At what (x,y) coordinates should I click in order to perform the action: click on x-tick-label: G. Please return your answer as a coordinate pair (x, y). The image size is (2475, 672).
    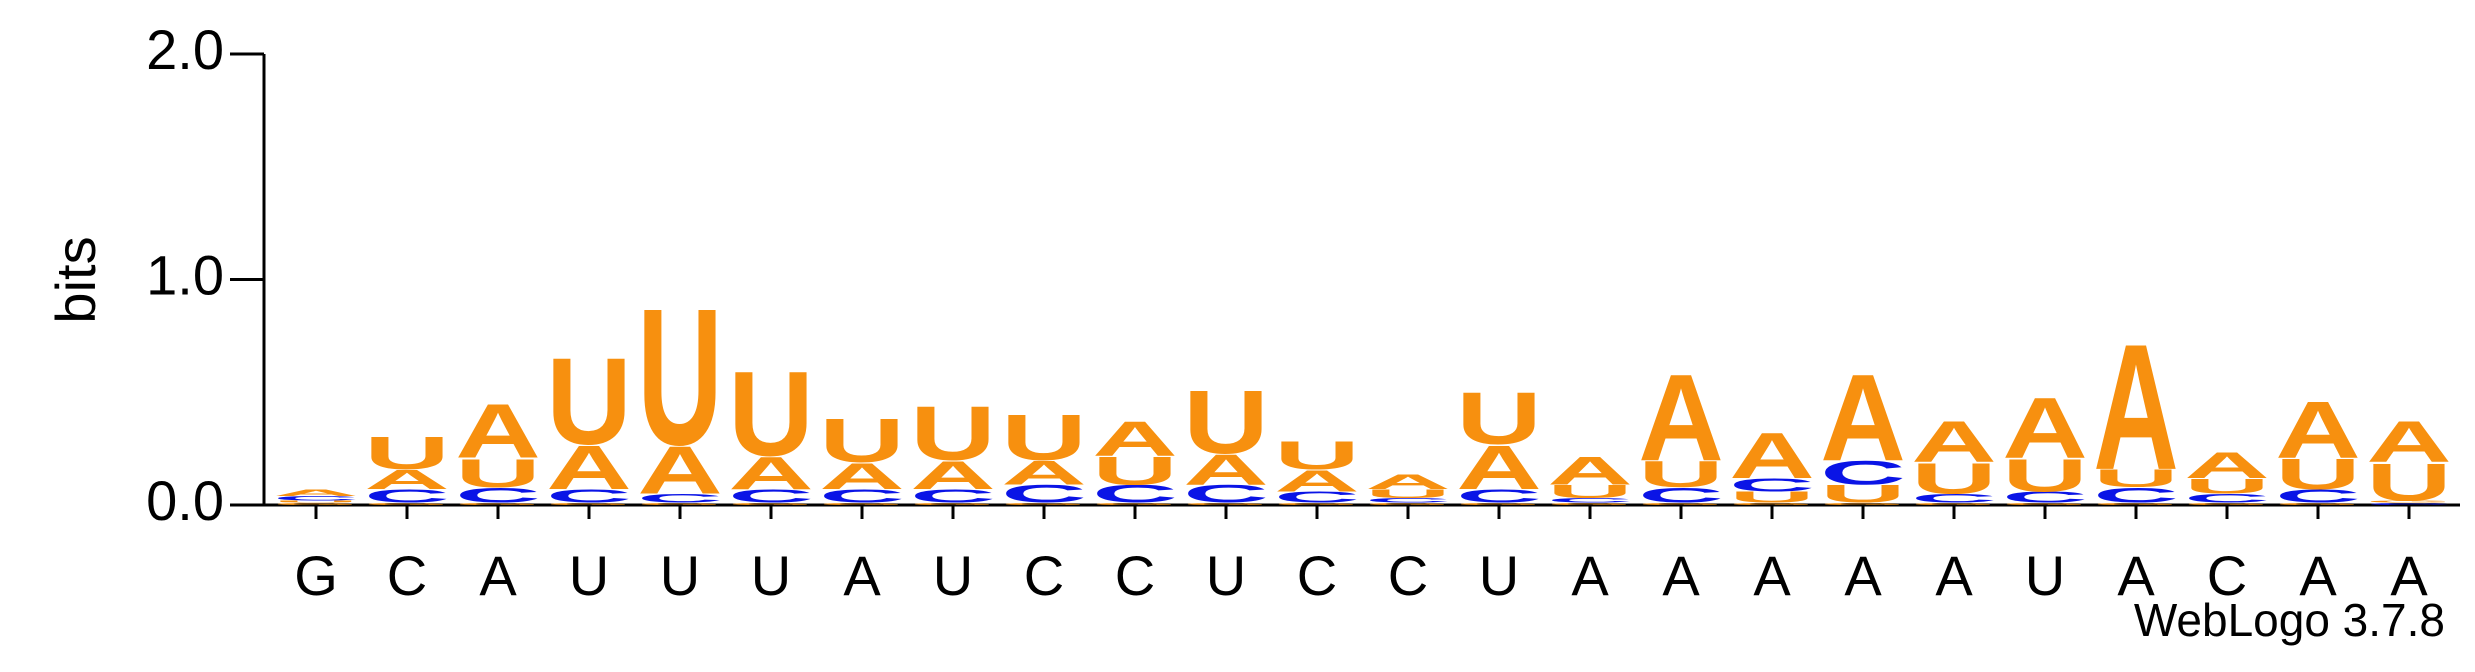
    Looking at the image, I should click on (316, 575).